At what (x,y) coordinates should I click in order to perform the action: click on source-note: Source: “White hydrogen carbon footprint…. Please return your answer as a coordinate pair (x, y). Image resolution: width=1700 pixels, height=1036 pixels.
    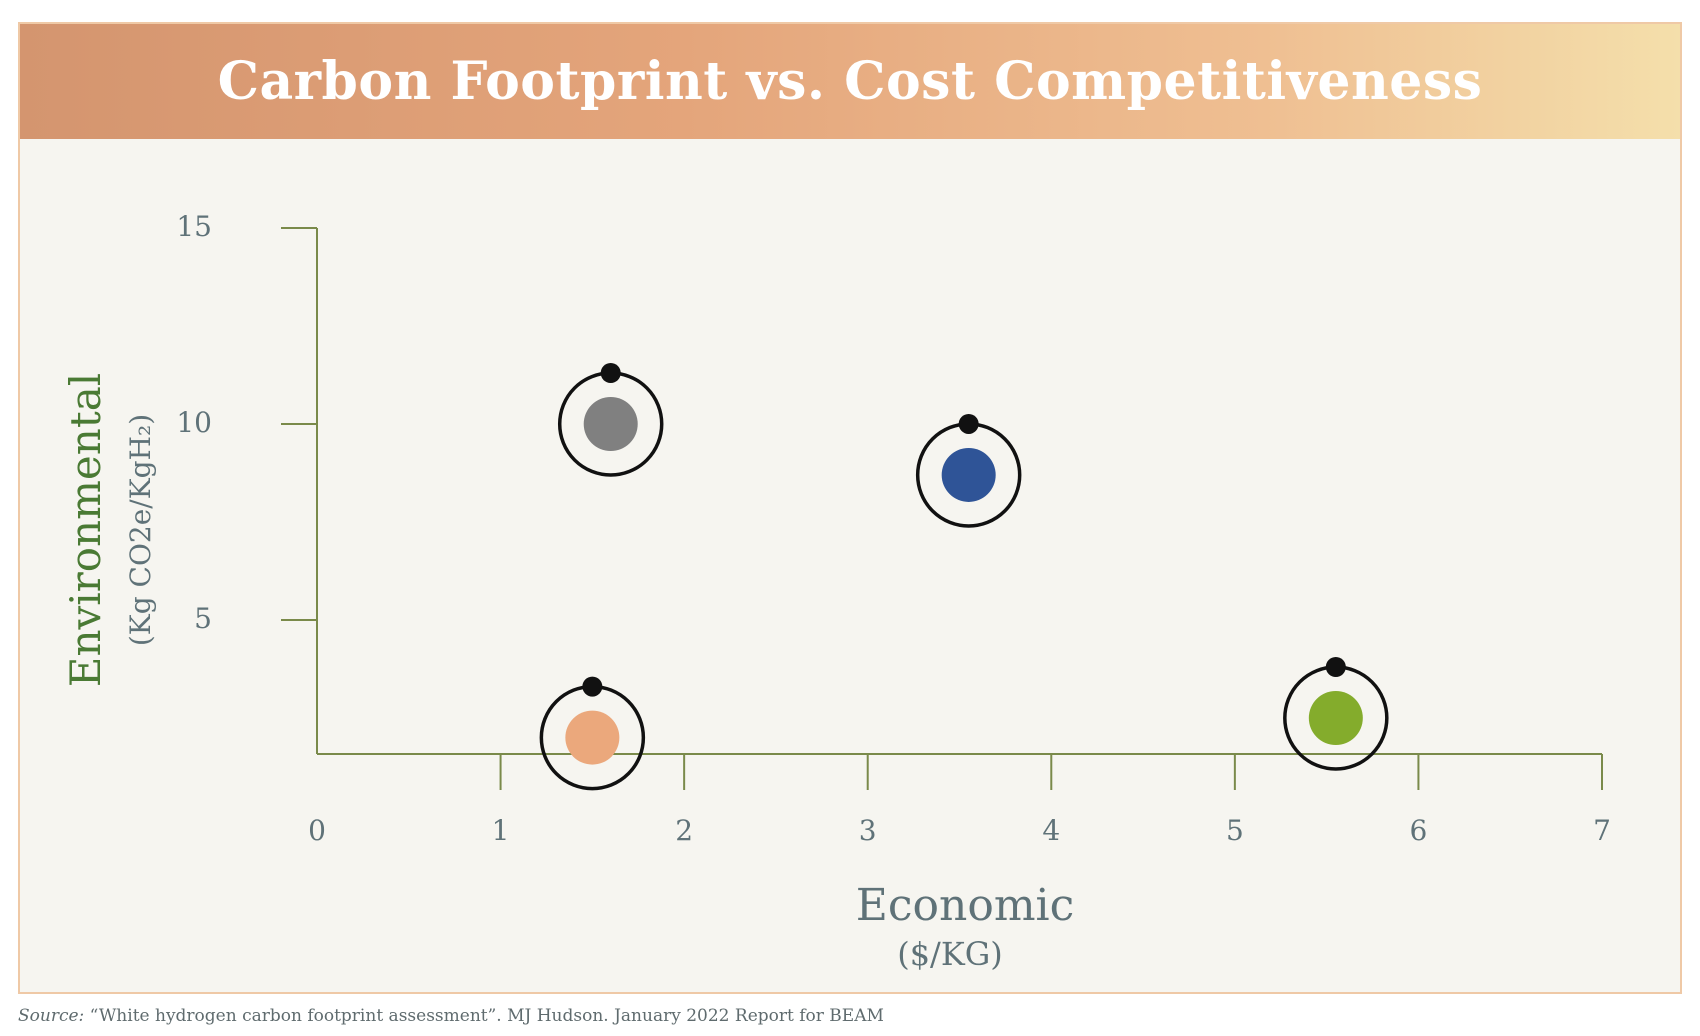
    Looking at the image, I should click on (451, 1016).